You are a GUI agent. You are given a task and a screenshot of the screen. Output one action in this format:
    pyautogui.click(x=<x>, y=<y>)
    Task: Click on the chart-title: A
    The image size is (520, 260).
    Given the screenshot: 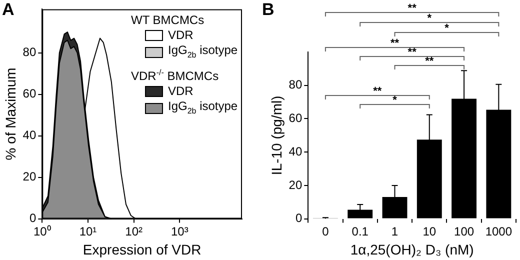 What is the action you would take?
    pyautogui.click(x=8, y=10)
    